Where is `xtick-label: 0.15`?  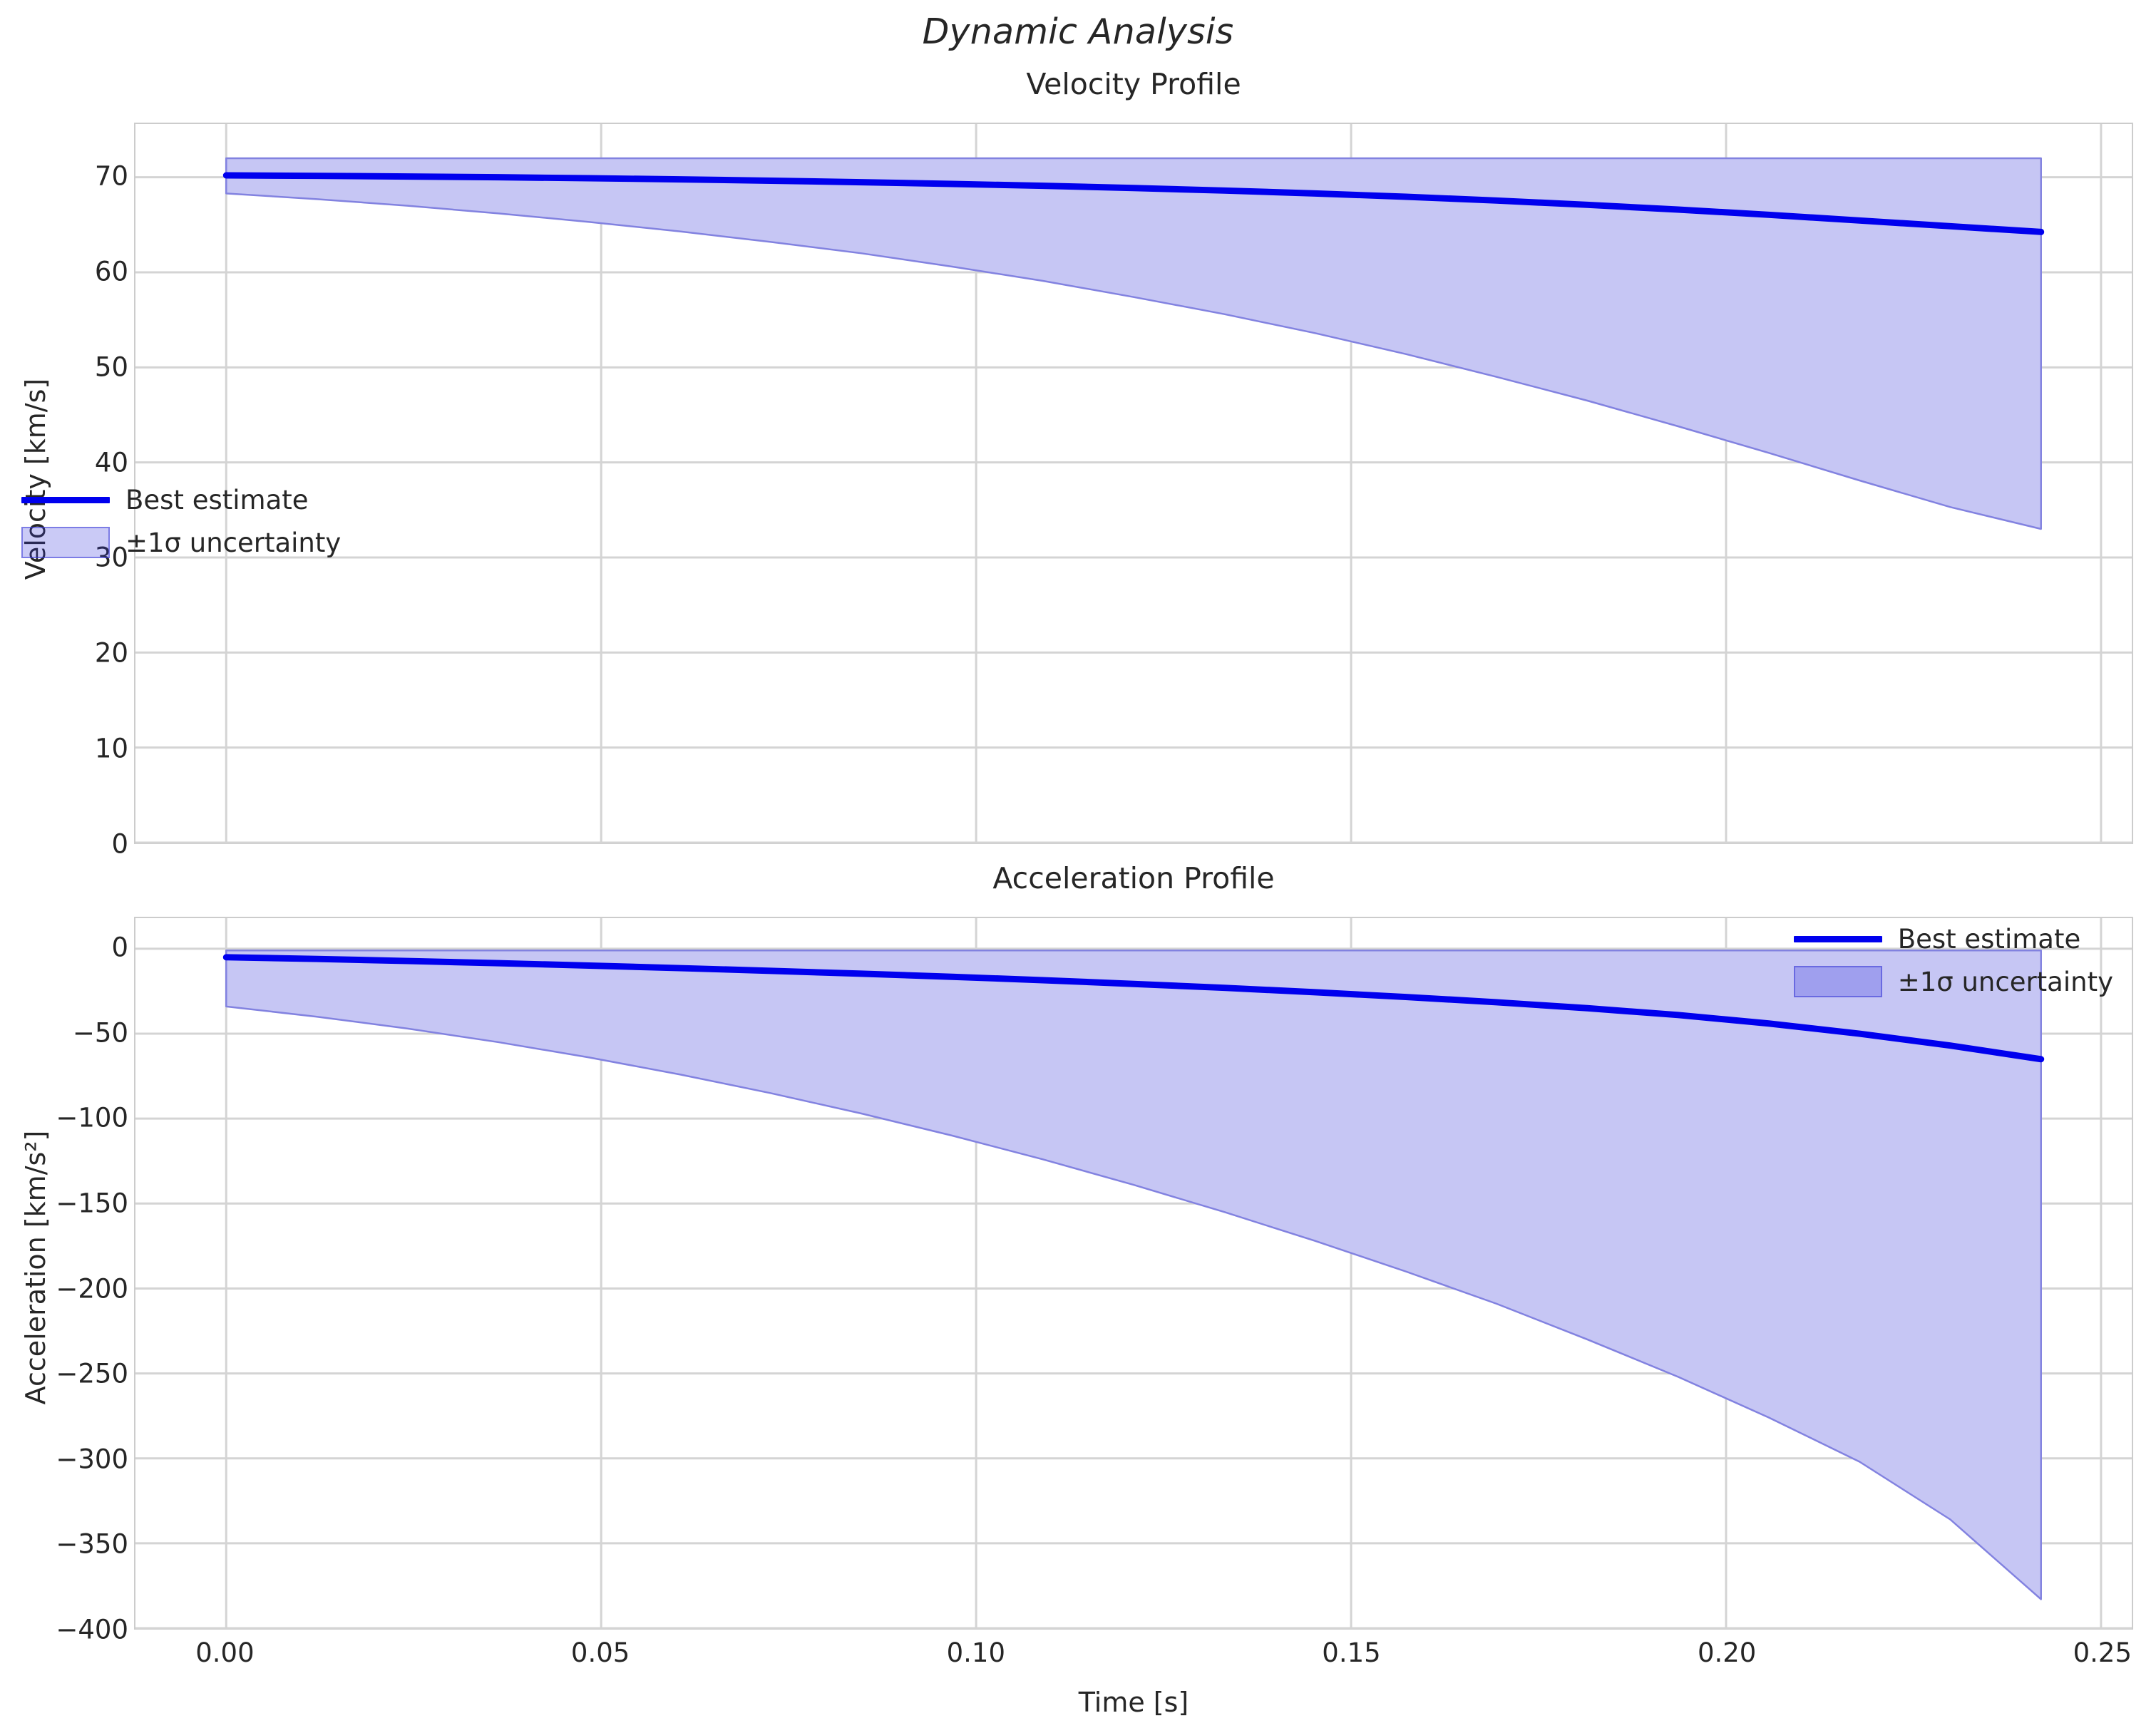
xtick-label: 0.15 is located at coordinates (1351, 1652).